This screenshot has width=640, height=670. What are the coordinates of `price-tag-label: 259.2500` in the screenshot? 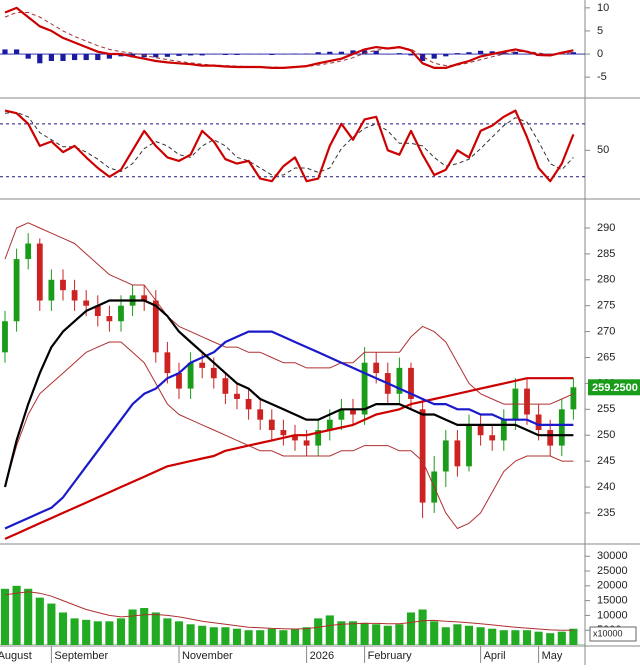 It's located at (615, 388).